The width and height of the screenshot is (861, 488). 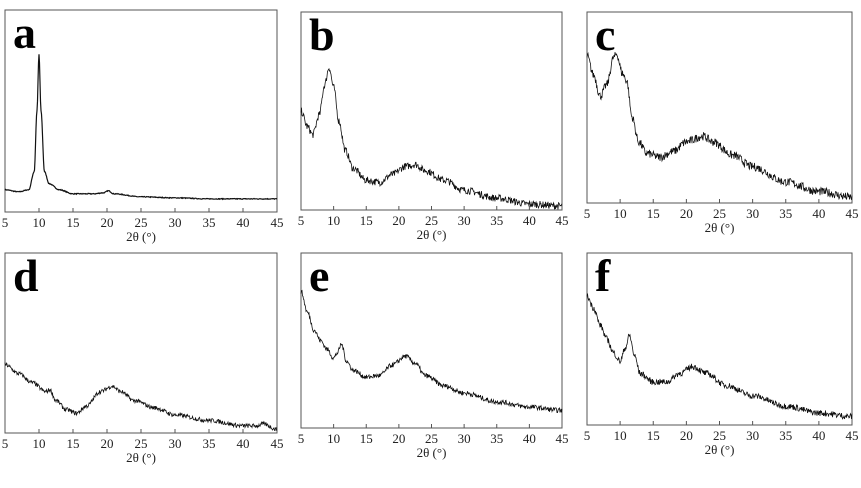 What do you see at coordinates (319, 275) in the screenshot?
I see `panel-letter: e` at bounding box center [319, 275].